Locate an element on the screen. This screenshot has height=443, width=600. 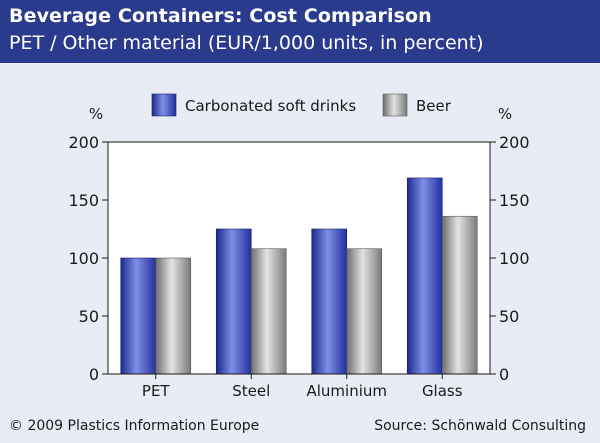
source-note: Source: Schönwald Consulting is located at coordinates (480, 426).